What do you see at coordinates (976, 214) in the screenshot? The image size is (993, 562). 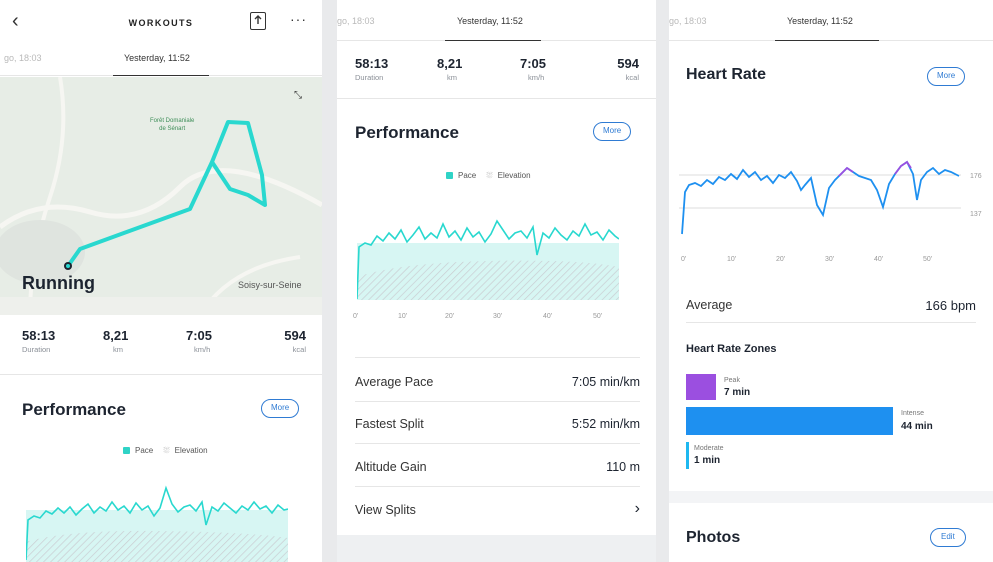 I see `hr-tick-137: 137` at bounding box center [976, 214].